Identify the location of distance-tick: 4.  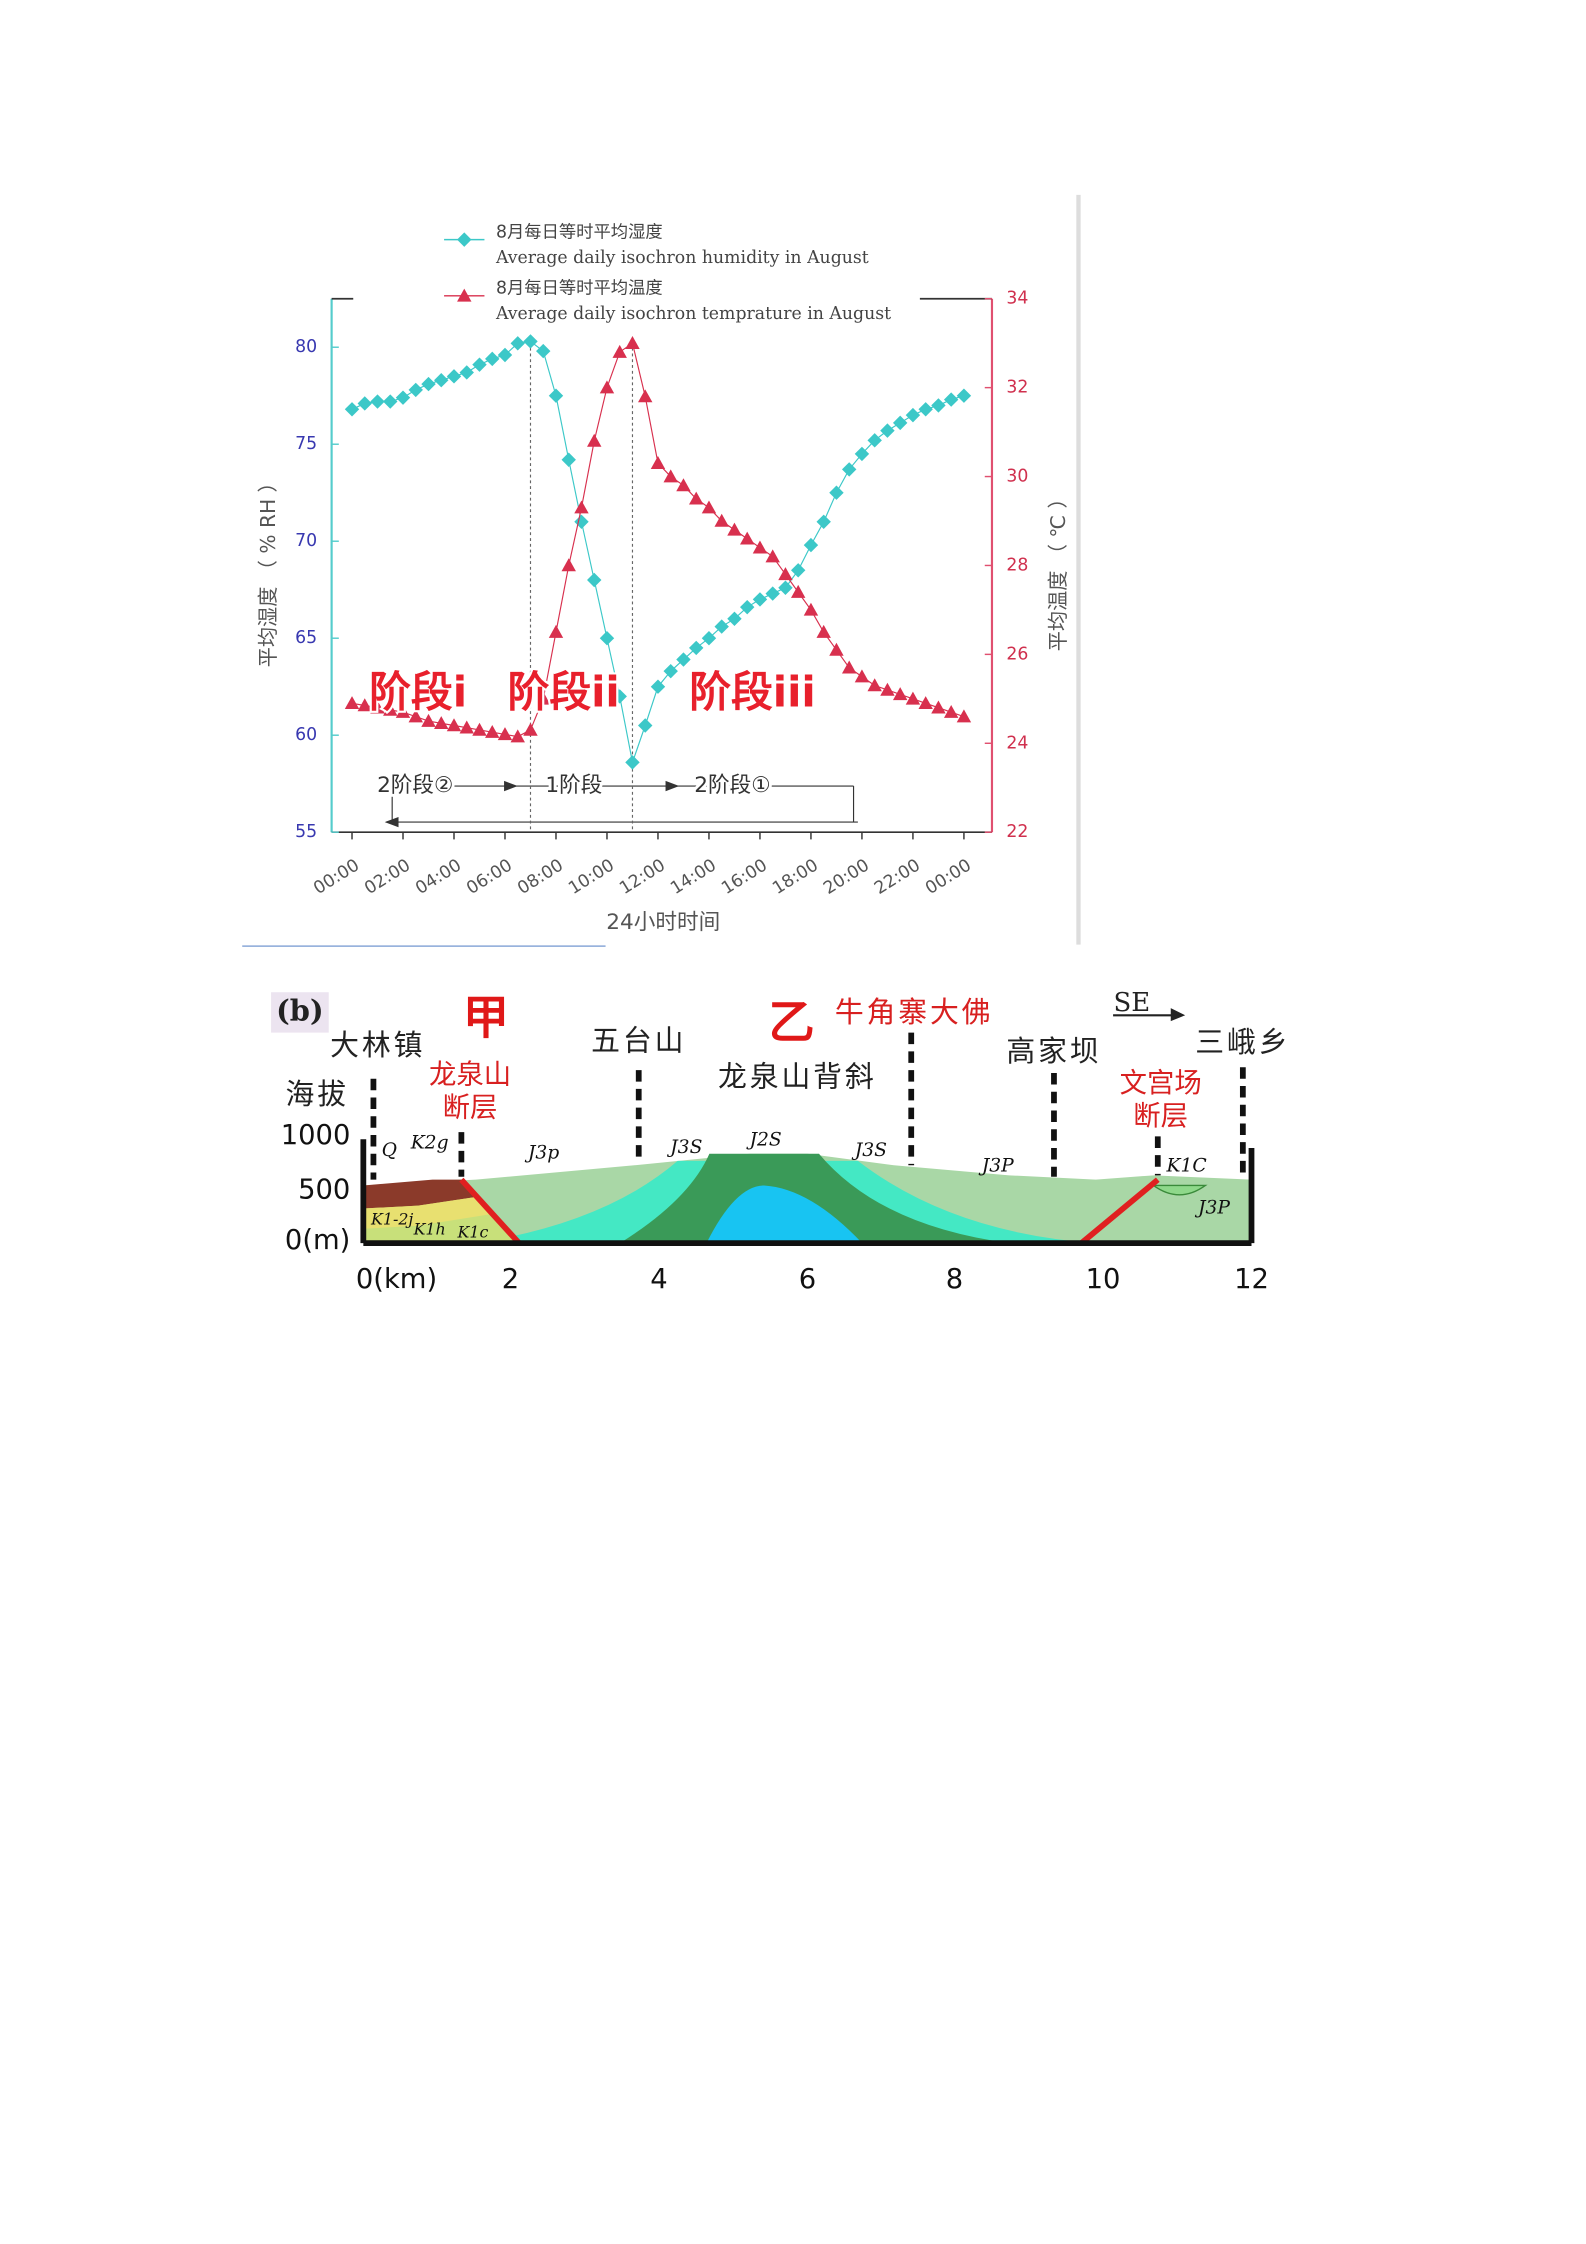
(658, 1279).